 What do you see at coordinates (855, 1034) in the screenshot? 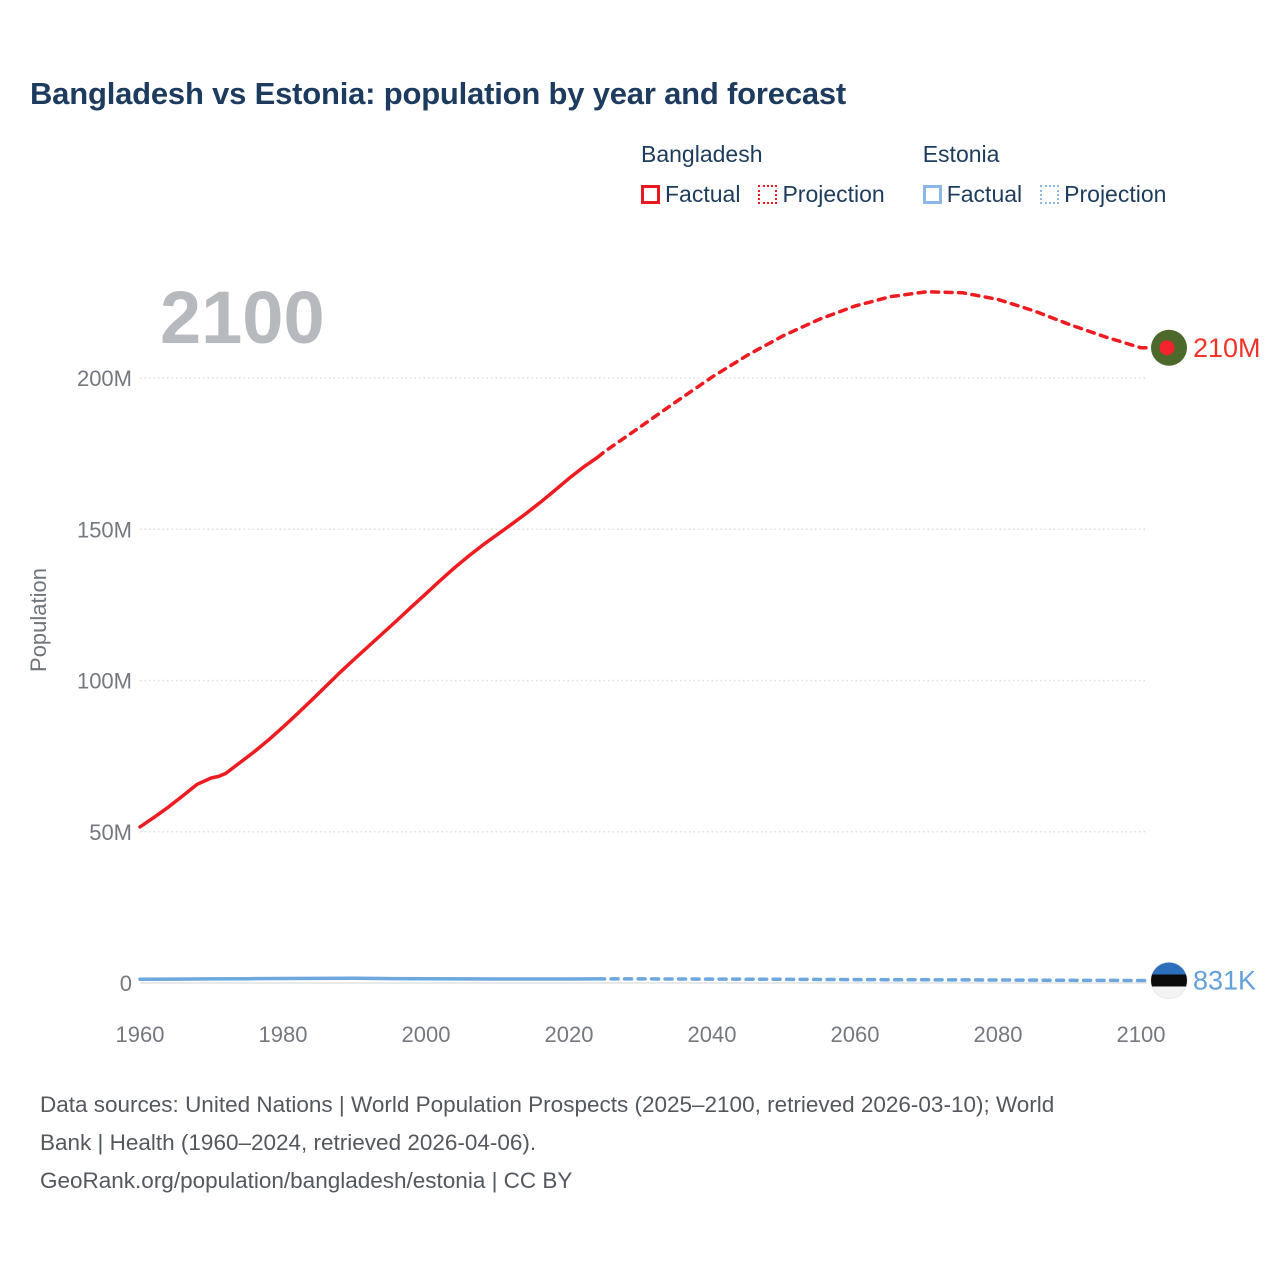
I see `x-tick-label: 2060` at bounding box center [855, 1034].